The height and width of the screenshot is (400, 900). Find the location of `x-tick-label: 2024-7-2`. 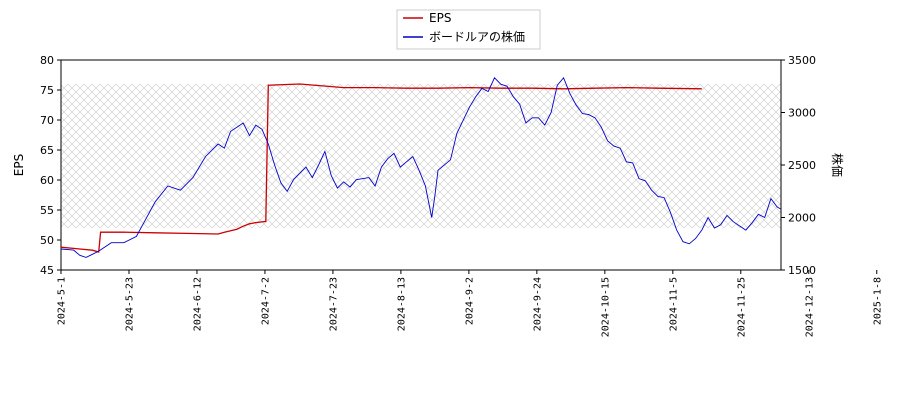

x-tick-label: 2024-7-2 is located at coordinates (265, 301).